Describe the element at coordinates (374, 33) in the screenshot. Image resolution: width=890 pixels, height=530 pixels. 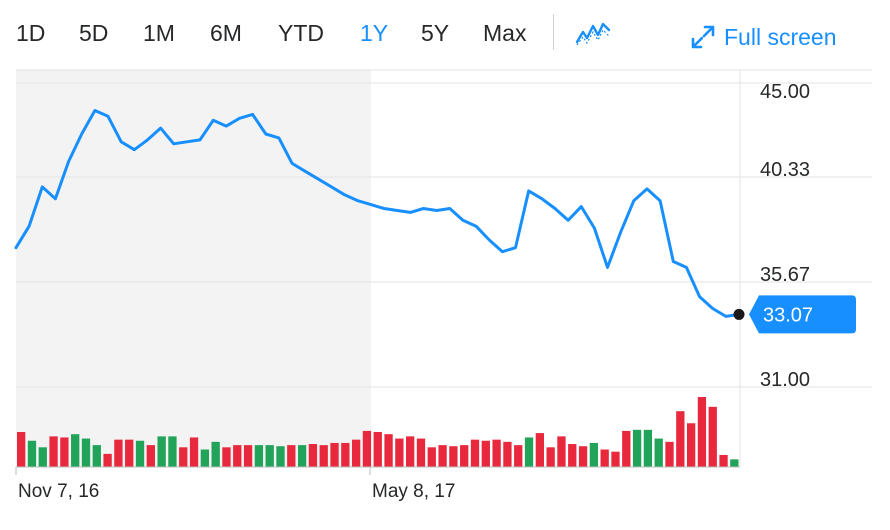
I see `range-1y: 1Y` at that location.